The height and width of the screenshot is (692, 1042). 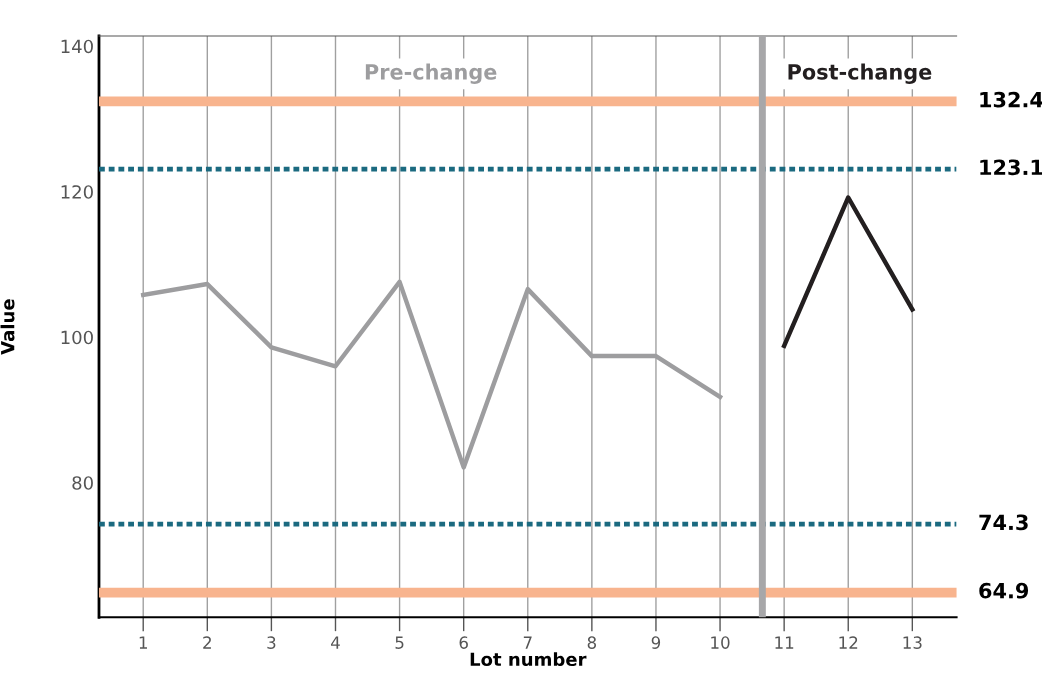 I want to click on x-tick-label: 9, so click(x=656, y=642).